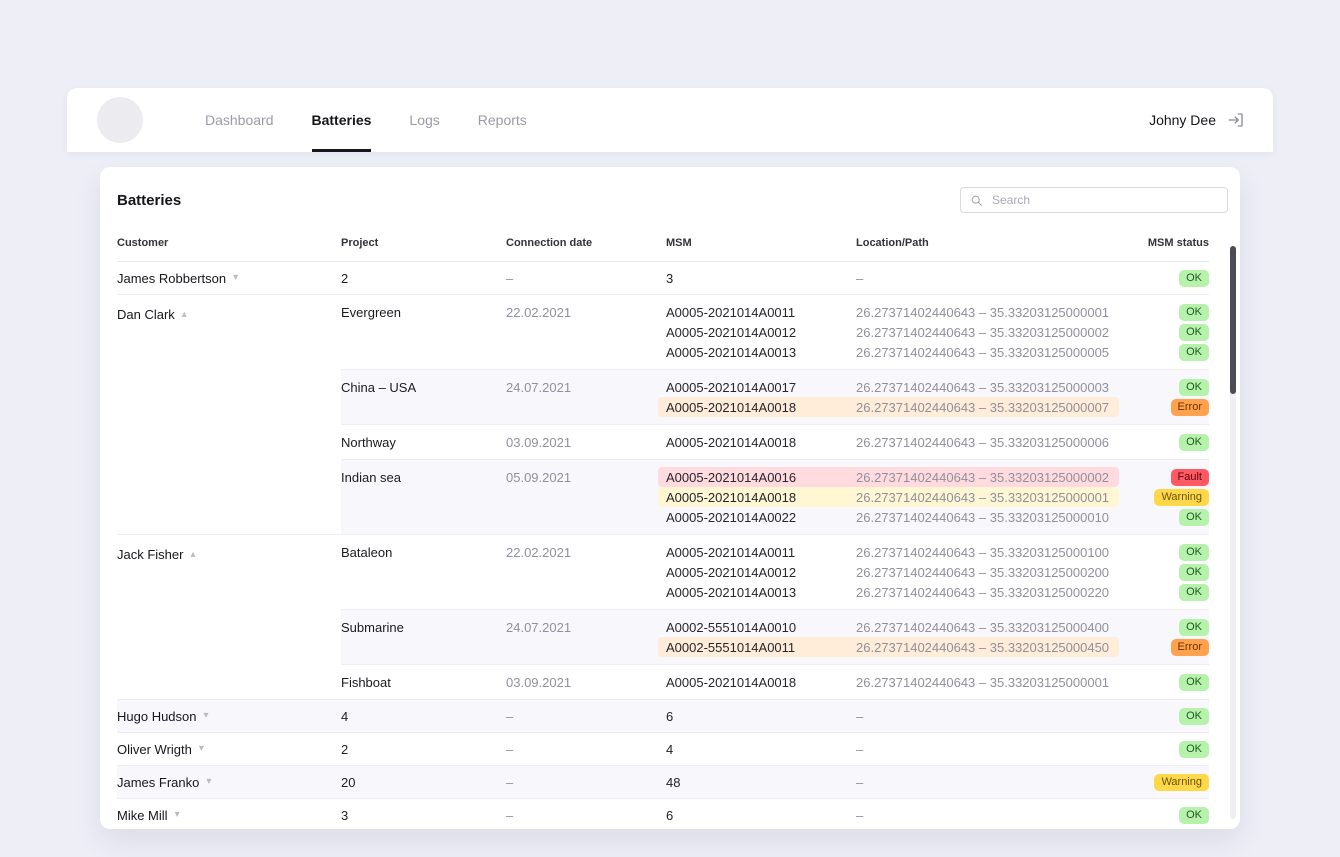 This screenshot has width=1340, height=857. What do you see at coordinates (371, 477) in the screenshot?
I see `project-name: Indian sea` at bounding box center [371, 477].